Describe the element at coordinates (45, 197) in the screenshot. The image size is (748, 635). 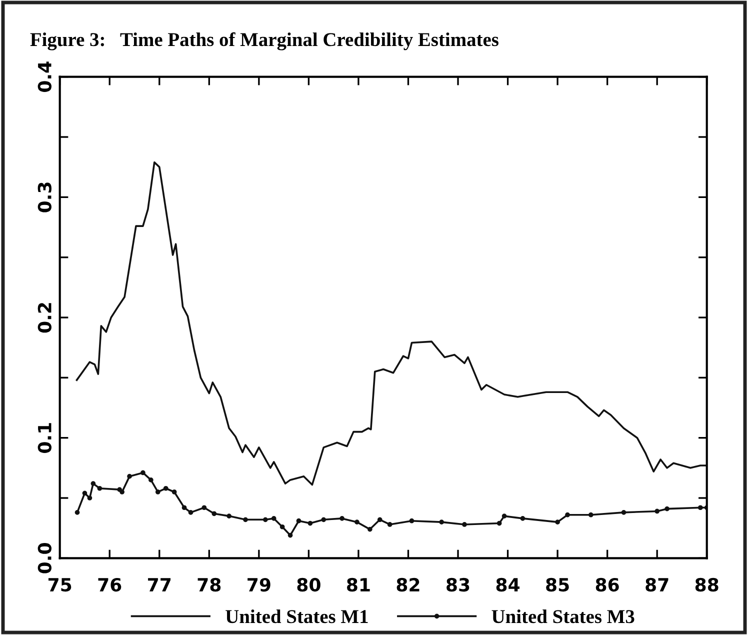
I see `y-tick-label: 0.3` at that location.